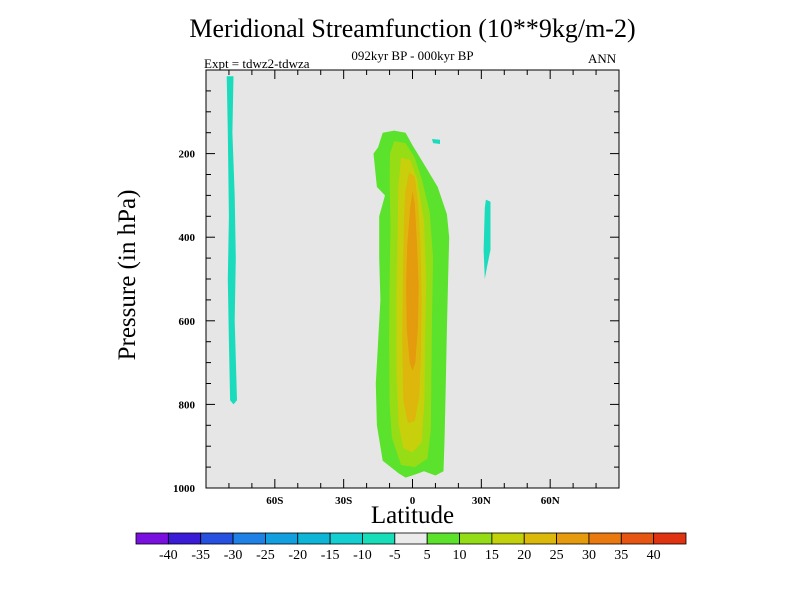 The width and height of the screenshot is (800, 600). Describe the element at coordinates (589, 555) in the screenshot. I see `colorbar-label: 30` at that location.